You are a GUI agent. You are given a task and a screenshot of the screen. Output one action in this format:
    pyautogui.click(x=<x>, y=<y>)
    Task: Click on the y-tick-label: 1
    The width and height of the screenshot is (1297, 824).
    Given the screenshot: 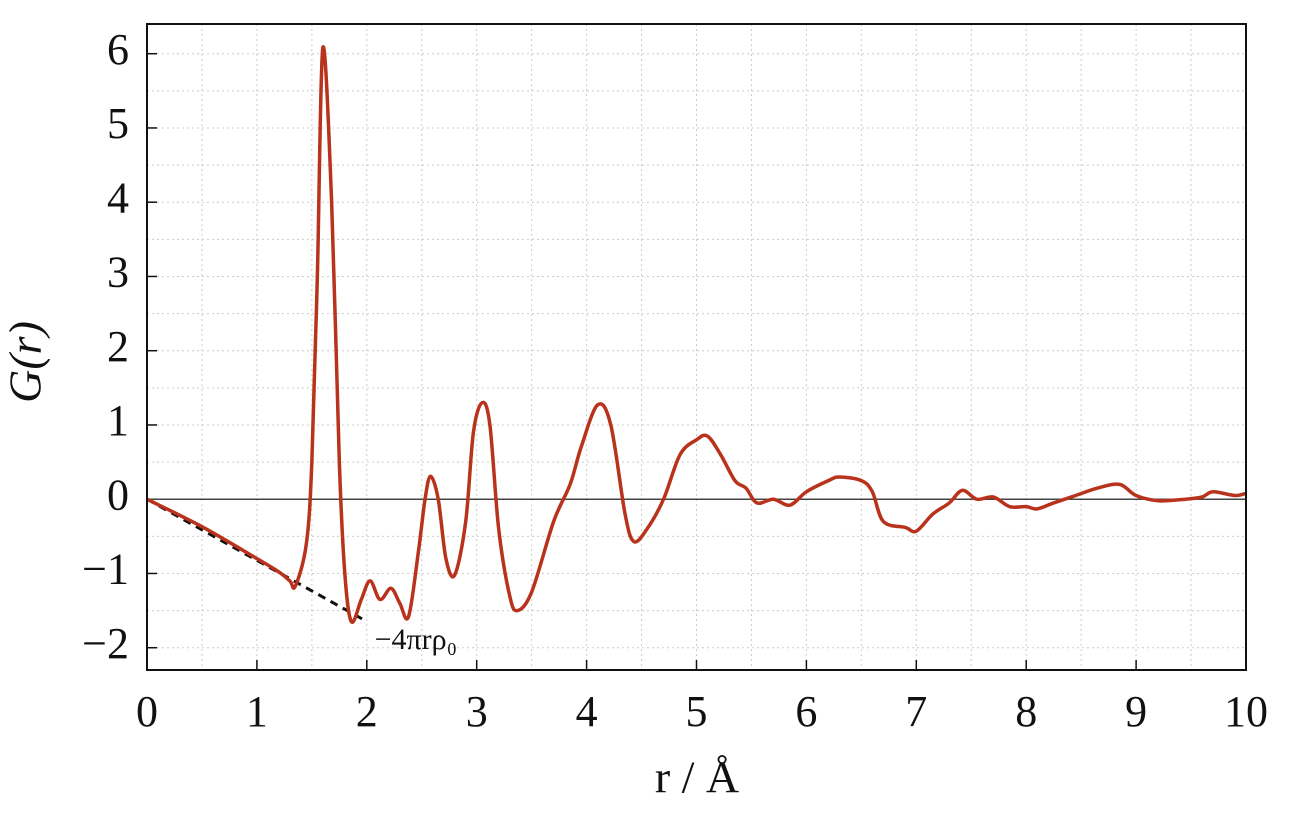 What is the action you would take?
    pyautogui.click(x=118, y=420)
    